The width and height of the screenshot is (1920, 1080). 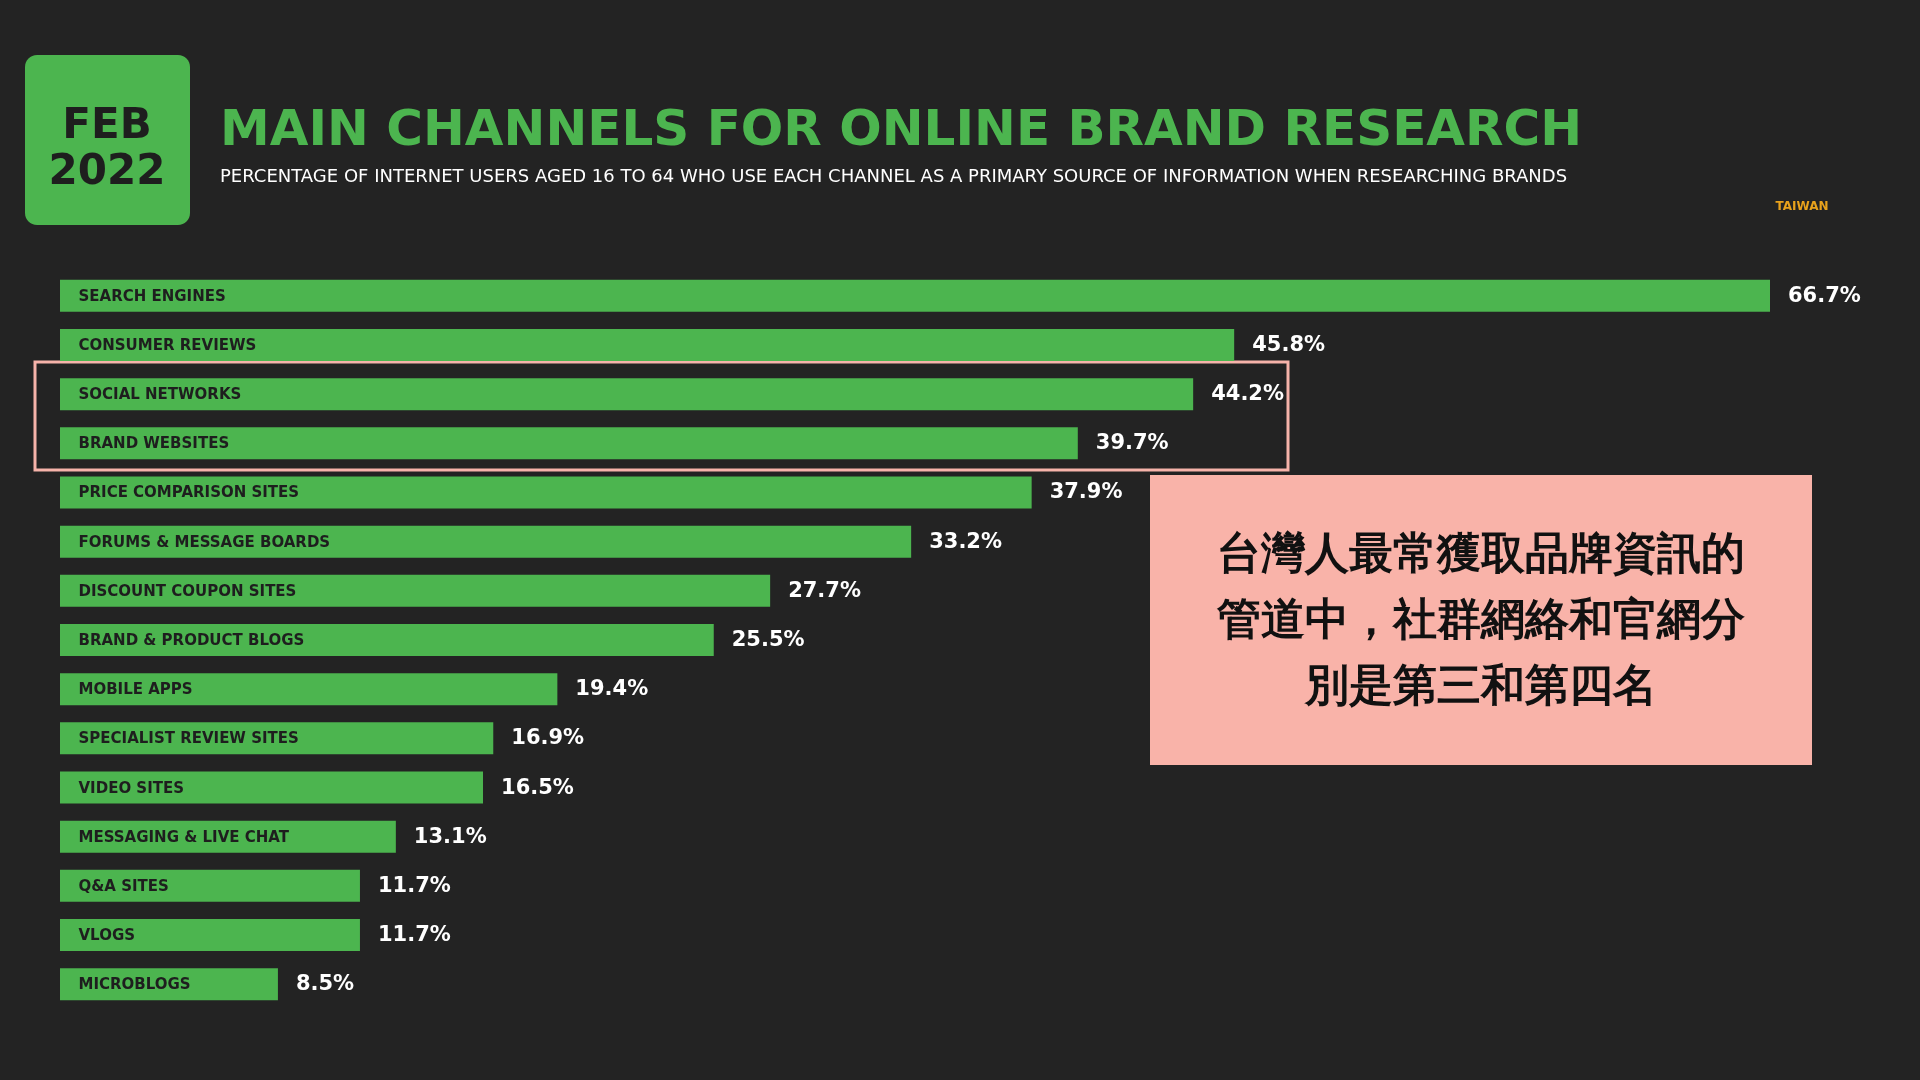 I want to click on data-label: 8.5%, so click(x=325, y=983).